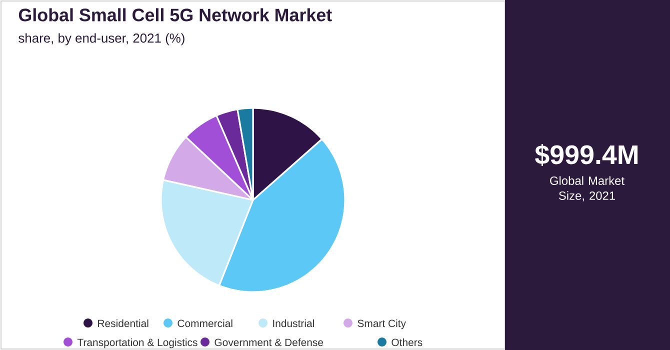 This screenshot has width=670, height=350. What do you see at coordinates (175, 15) in the screenshot?
I see `chart-title: Global Small Cell 5G Network Market` at bounding box center [175, 15].